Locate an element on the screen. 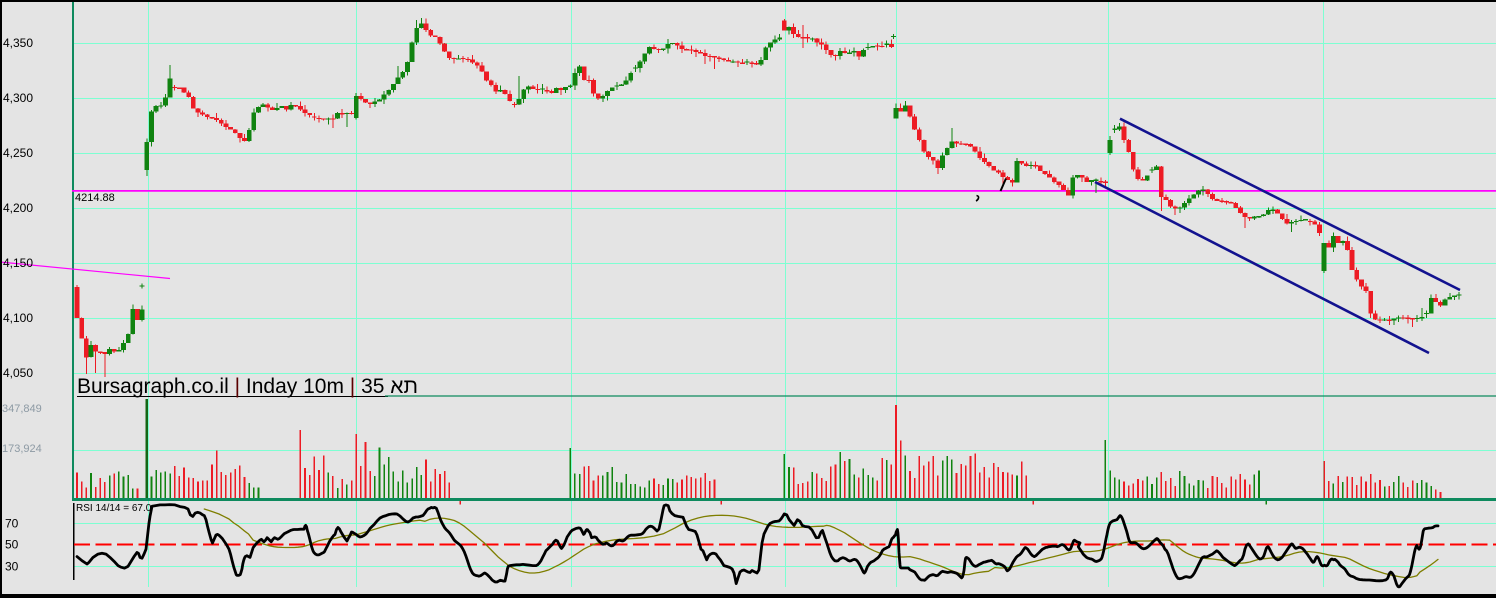 The height and width of the screenshot is (603, 1496). svg-text: RSI 14/14 = 67.0 is located at coordinates (114, 508).